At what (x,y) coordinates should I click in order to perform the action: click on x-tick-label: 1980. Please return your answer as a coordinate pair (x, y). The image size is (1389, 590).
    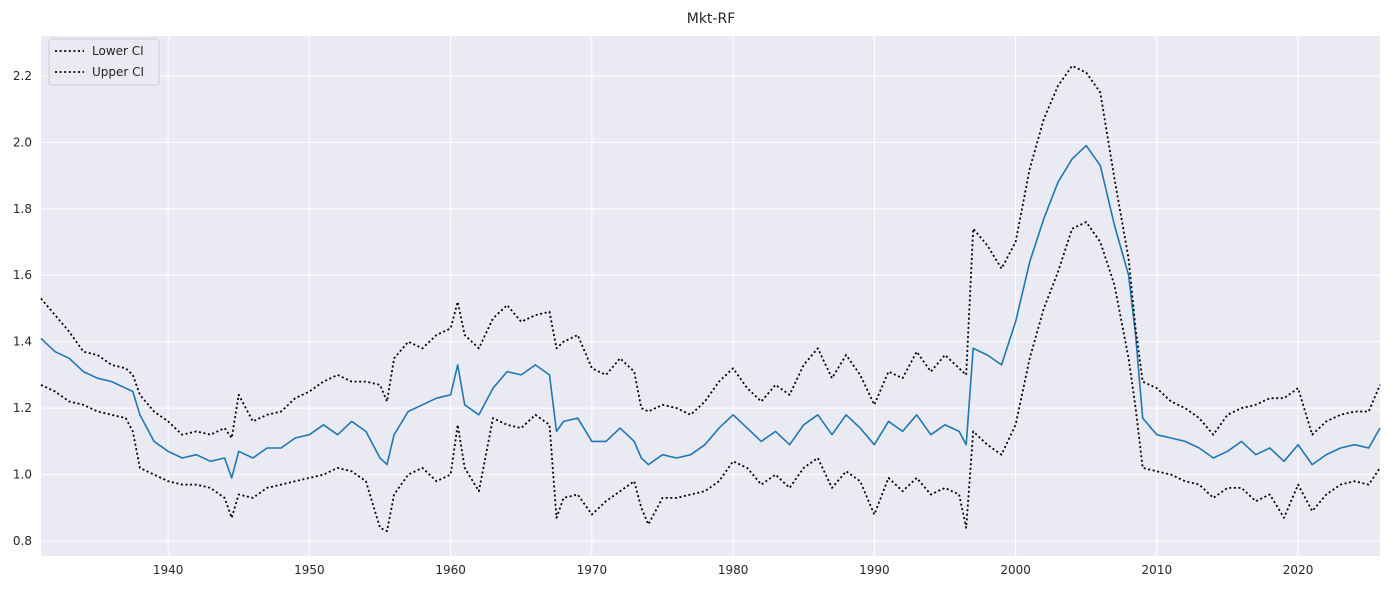
    Looking at the image, I should click on (733, 570).